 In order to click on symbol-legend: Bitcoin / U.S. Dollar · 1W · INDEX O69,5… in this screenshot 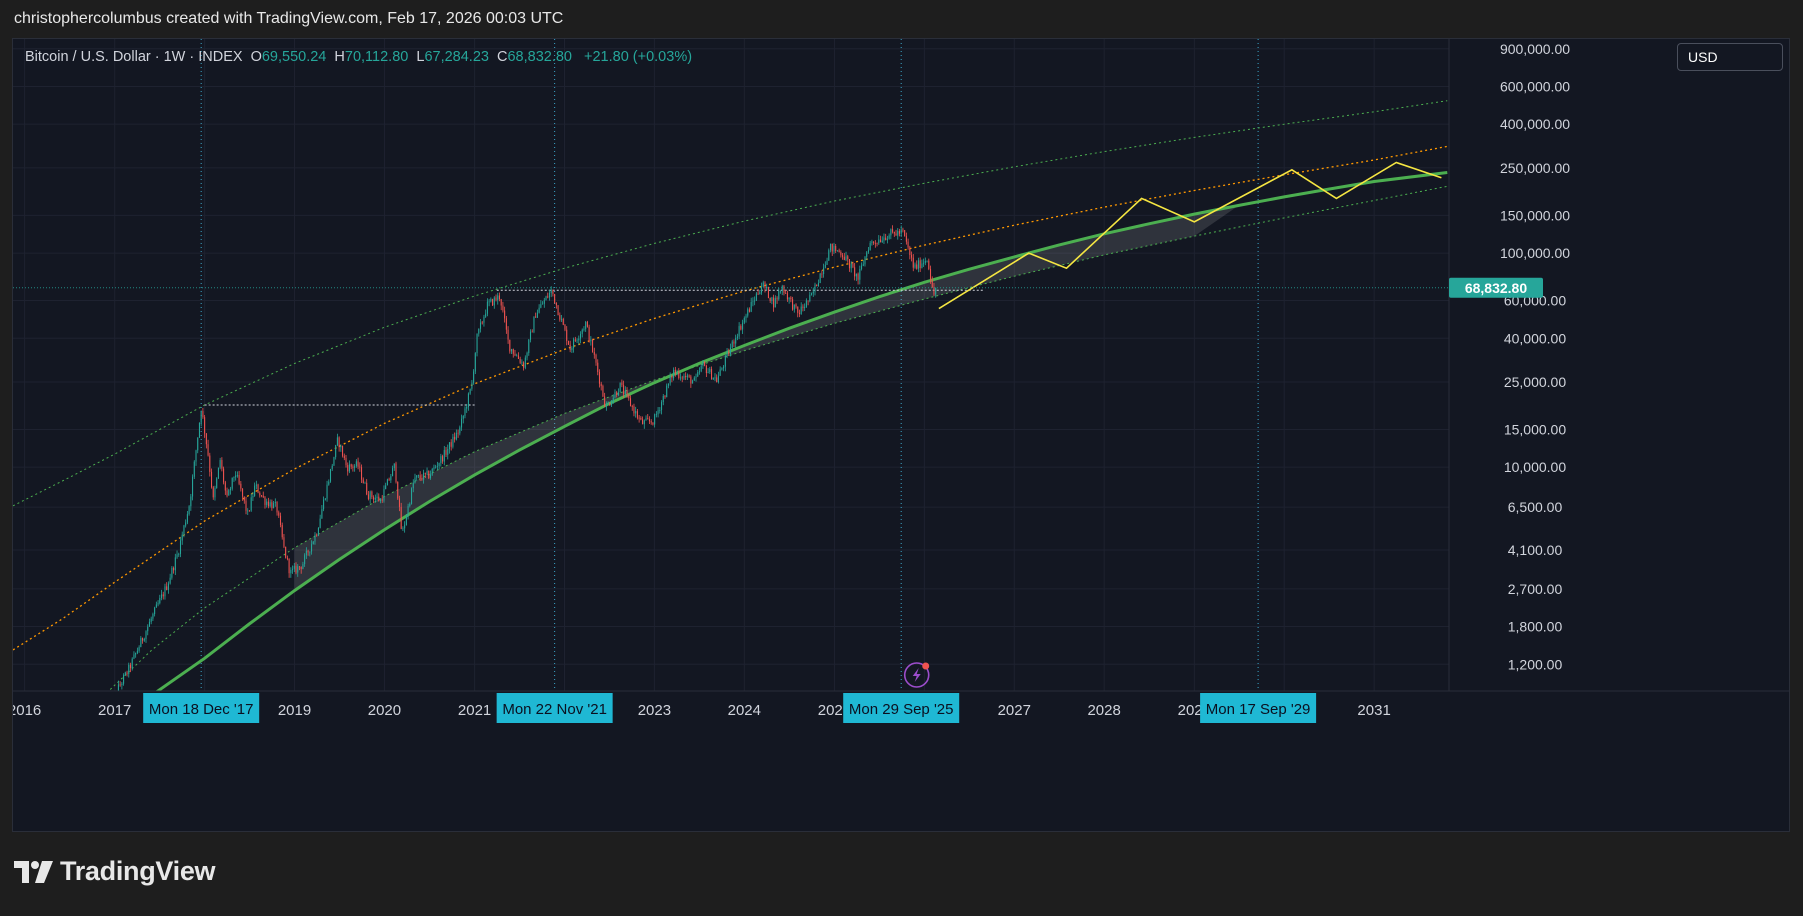, I will do `click(358, 57)`.